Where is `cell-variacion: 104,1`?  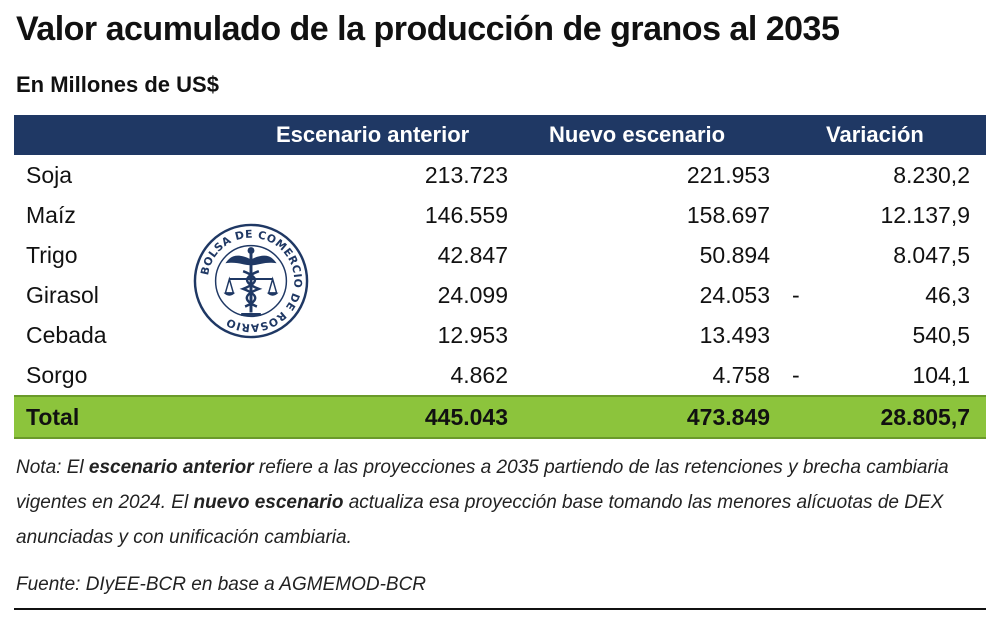
cell-variacion: 104,1 is located at coordinates (941, 375).